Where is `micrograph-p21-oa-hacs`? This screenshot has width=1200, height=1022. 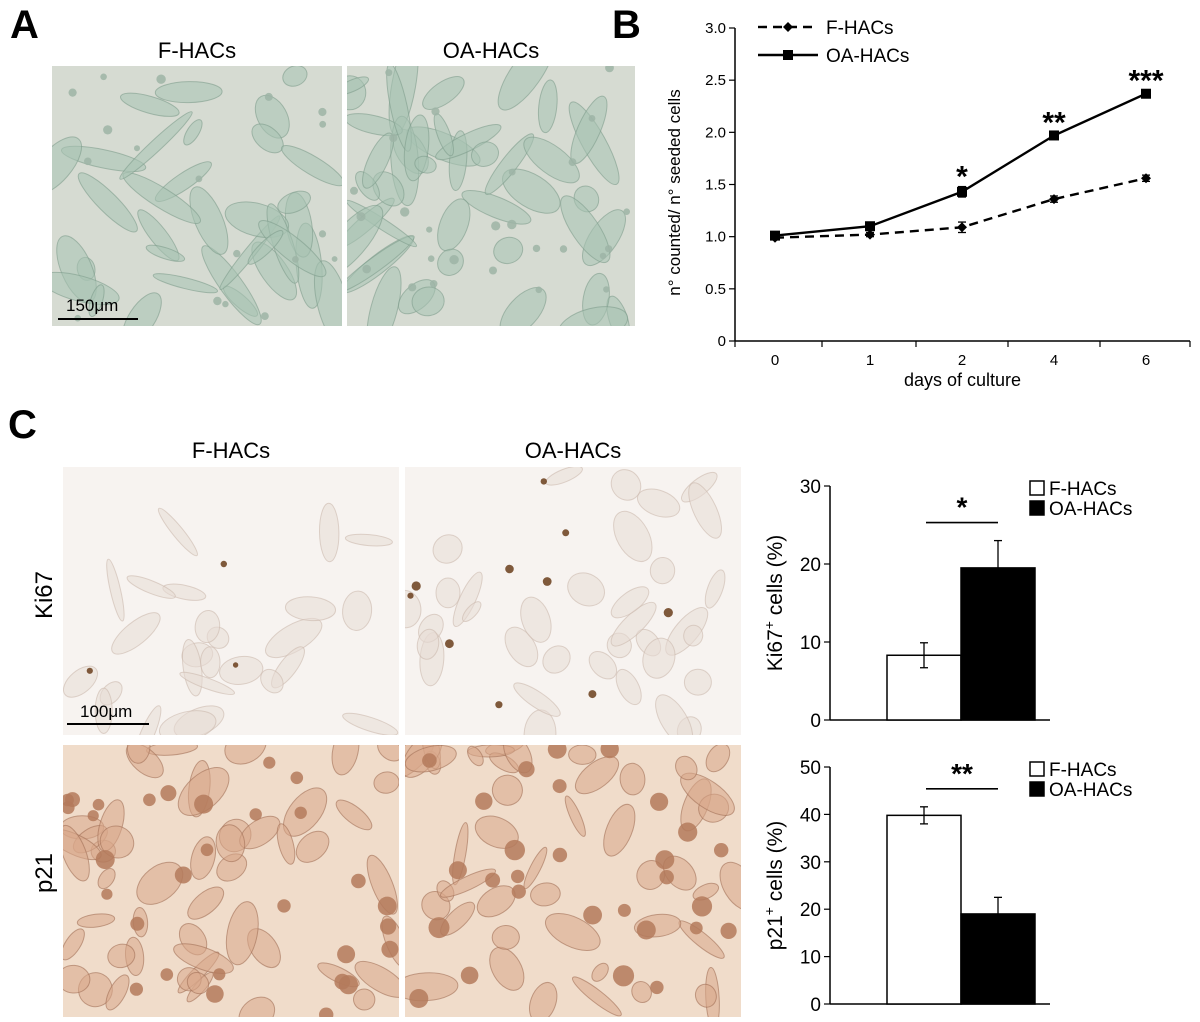 micrograph-p21-oa-hacs is located at coordinates (573, 881).